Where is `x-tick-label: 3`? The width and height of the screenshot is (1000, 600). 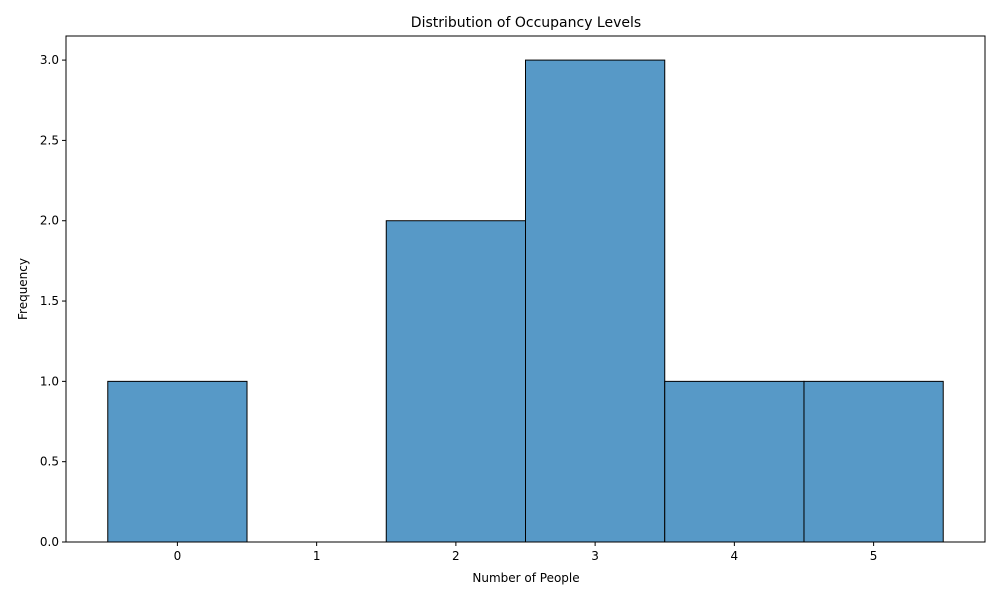 x-tick-label: 3 is located at coordinates (595, 556).